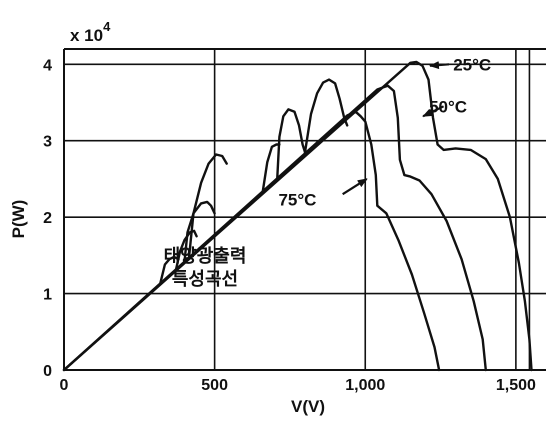 This screenshot has height=426, width=546. I want to click on annotation-line-1: 태양광출력, so click(205, 256).